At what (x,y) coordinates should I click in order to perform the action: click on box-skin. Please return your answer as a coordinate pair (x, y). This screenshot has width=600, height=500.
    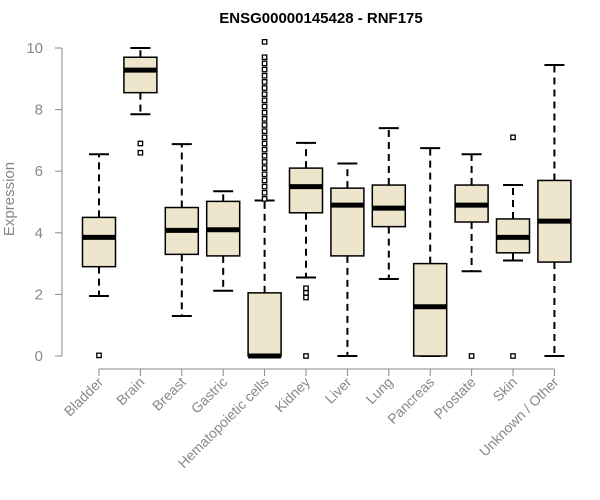
    Looking at the image, I should click on (513, 246).